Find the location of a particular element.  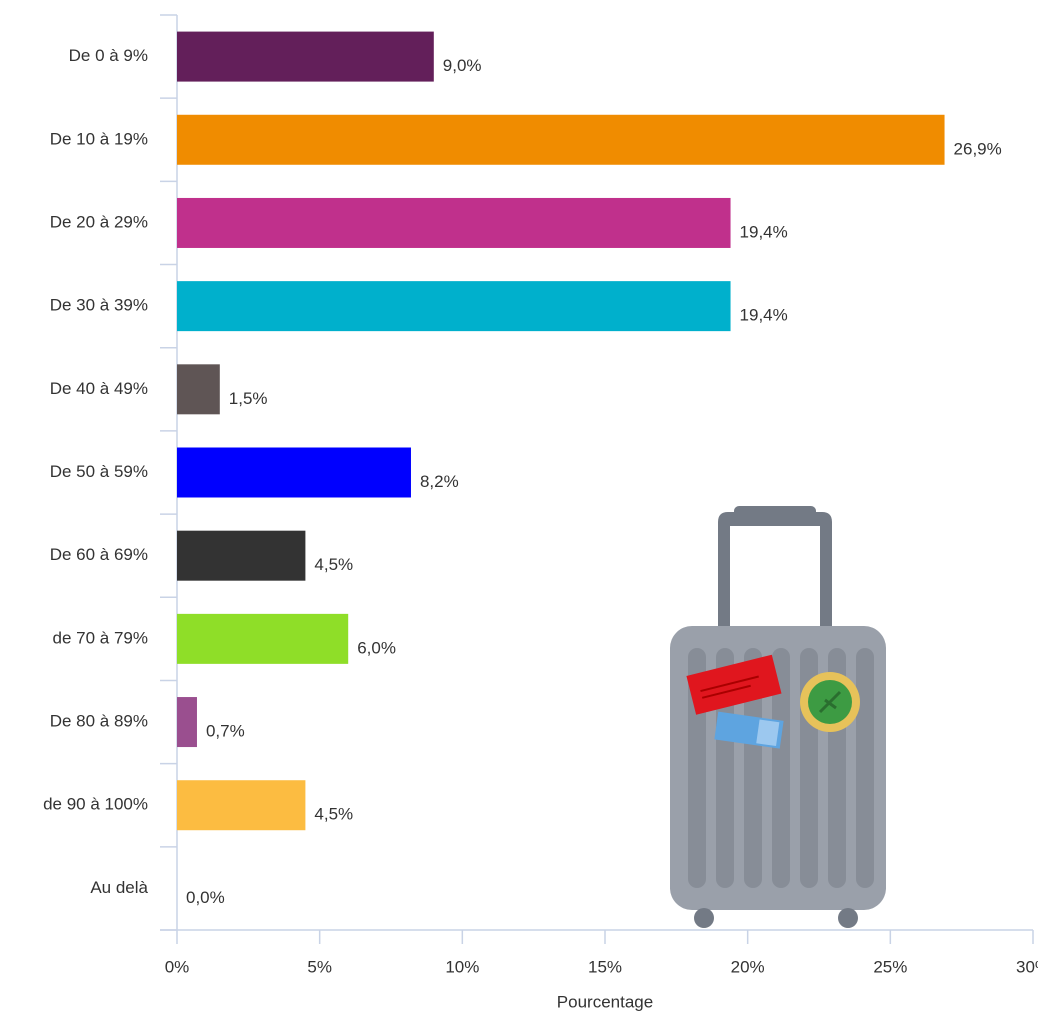

value-label: 9,0% is located at coordinates (462, 65).